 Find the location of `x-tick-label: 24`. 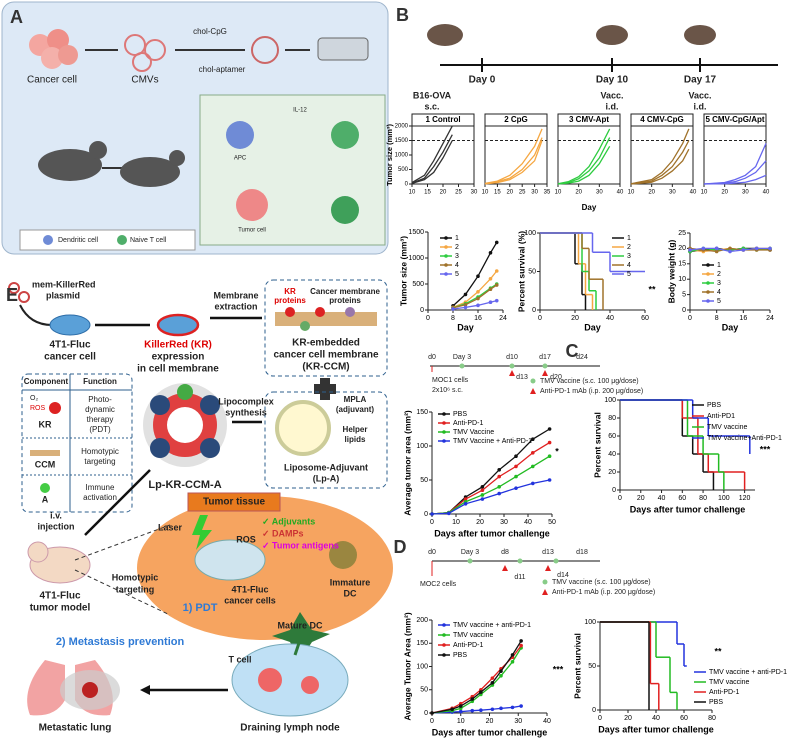

x-tick-label: 24 is located at coordinates (503, 318).